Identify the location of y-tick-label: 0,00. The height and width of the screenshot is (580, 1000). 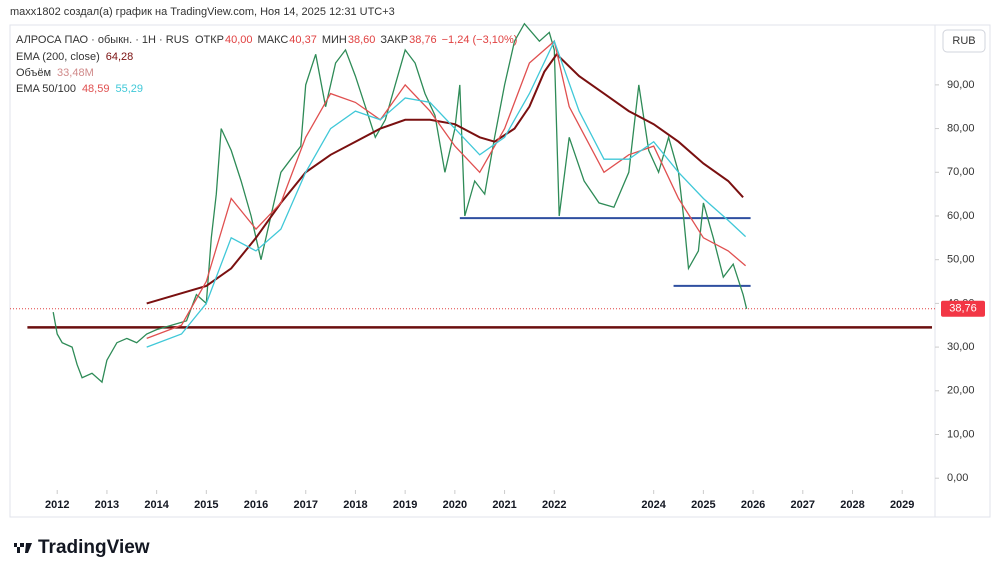
(957, 478).